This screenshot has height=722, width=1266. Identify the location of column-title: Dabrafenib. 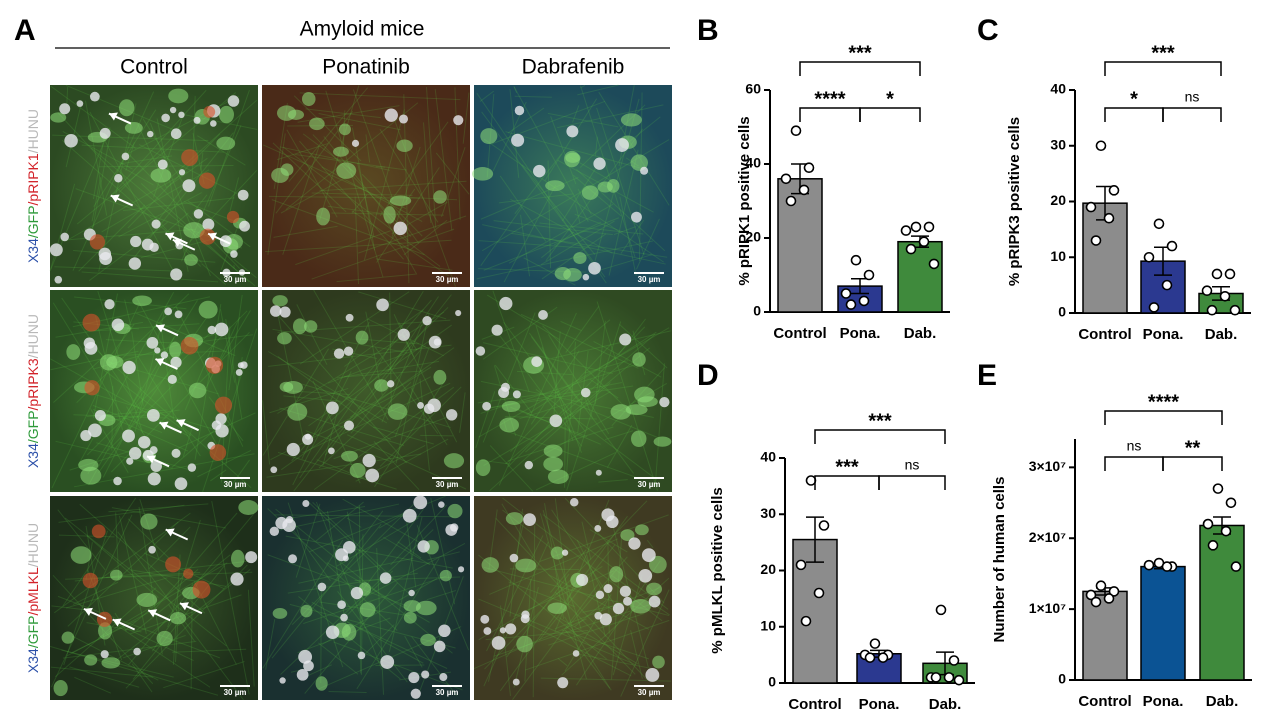
(573, 67).